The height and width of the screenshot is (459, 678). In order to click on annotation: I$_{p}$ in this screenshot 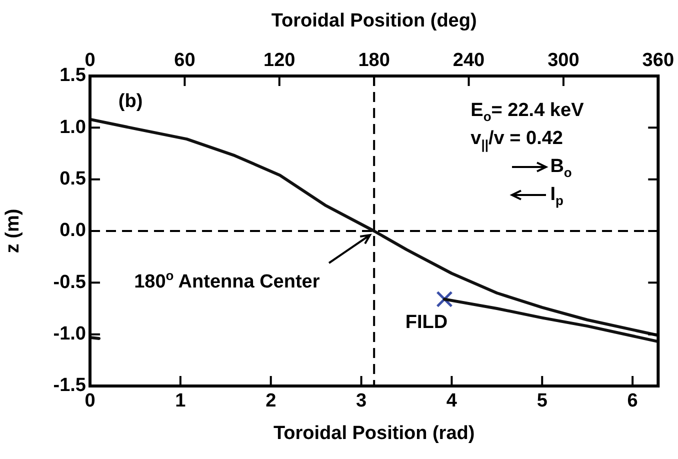, I will do `click(557, 196)`.